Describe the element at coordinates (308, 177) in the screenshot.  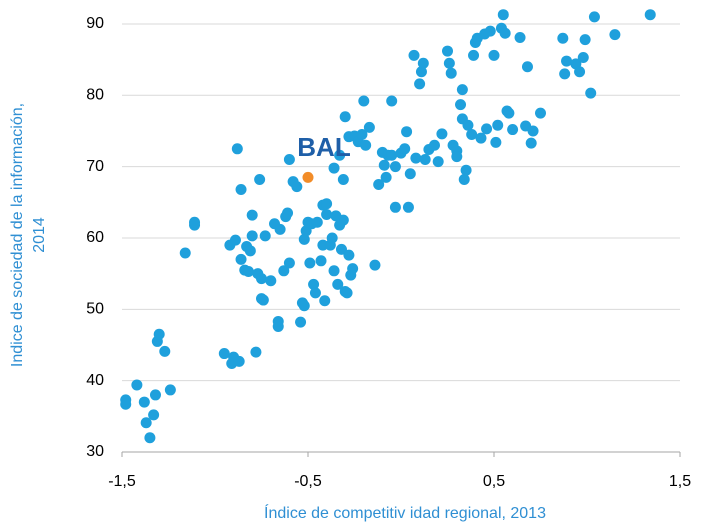
I see `highlight-point` at that location.